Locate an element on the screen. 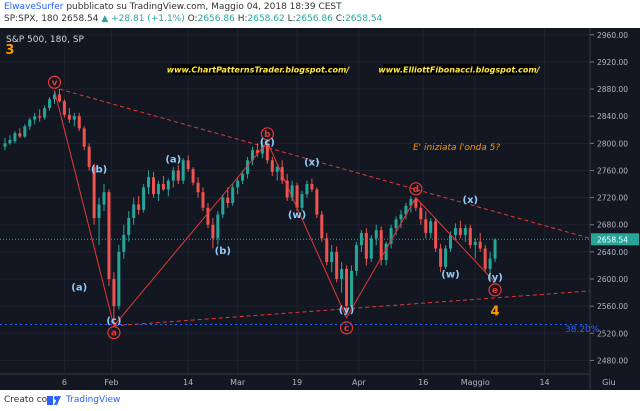  open-value: 2656.86 is located at coordinates (216, 19).